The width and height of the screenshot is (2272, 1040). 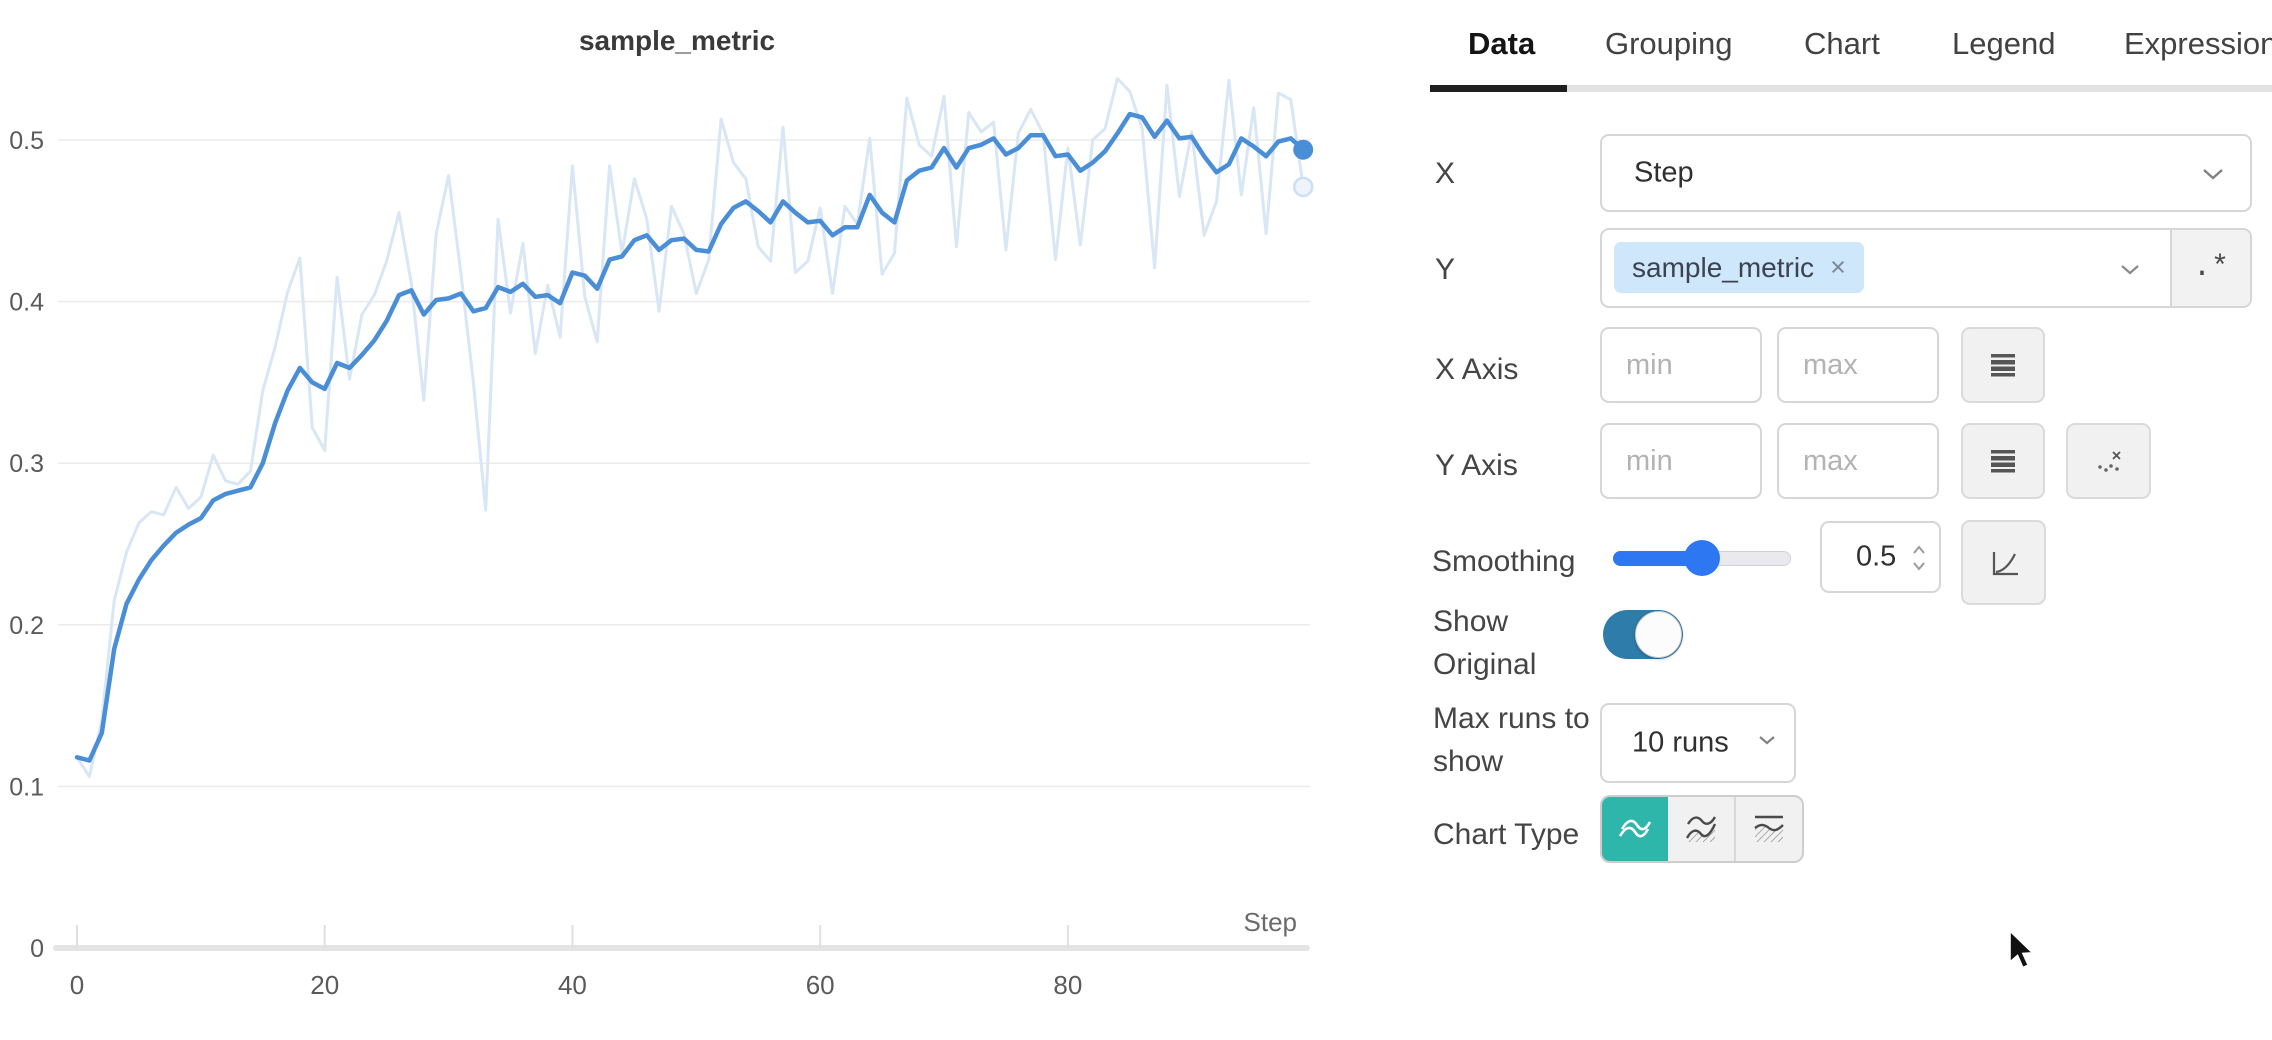 I want to click on x-tick-label: 20, so click(x=324, y=985).